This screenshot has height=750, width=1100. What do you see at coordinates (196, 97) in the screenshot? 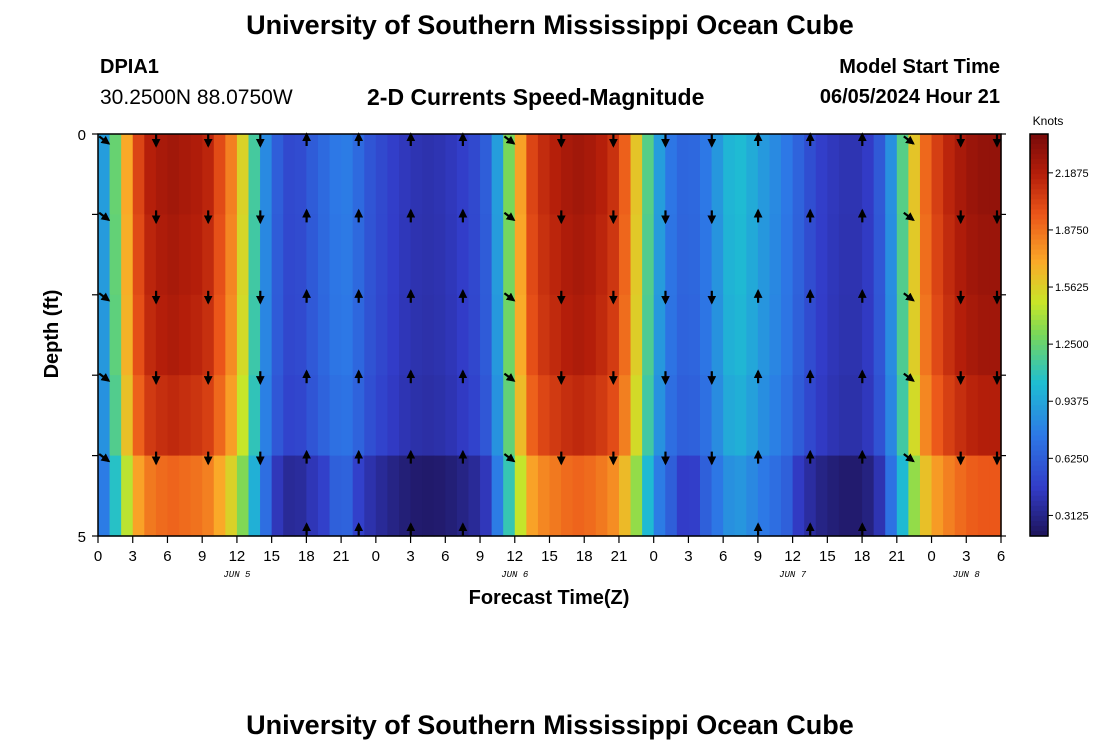
I see `station-coordinates: 30.2500N 88.0750W` at bounding box center [196, 97].